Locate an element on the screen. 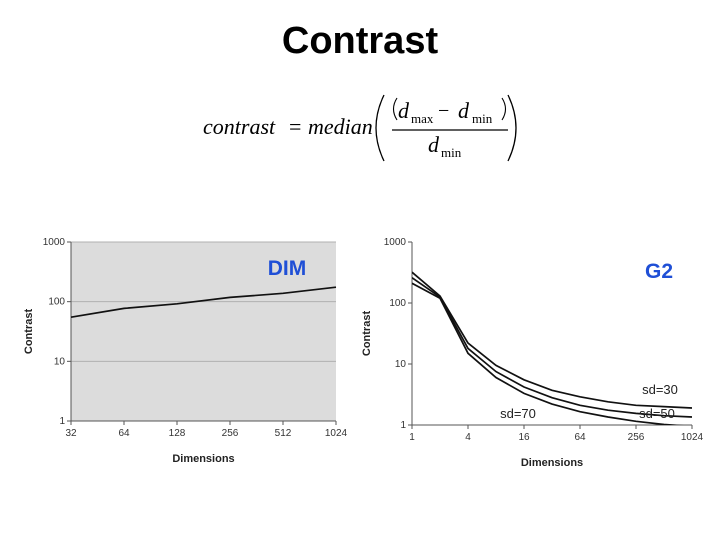 The height and width of the screenshot is (540, 720). x-tick-label: 16 is located at coordinates (524, 437).